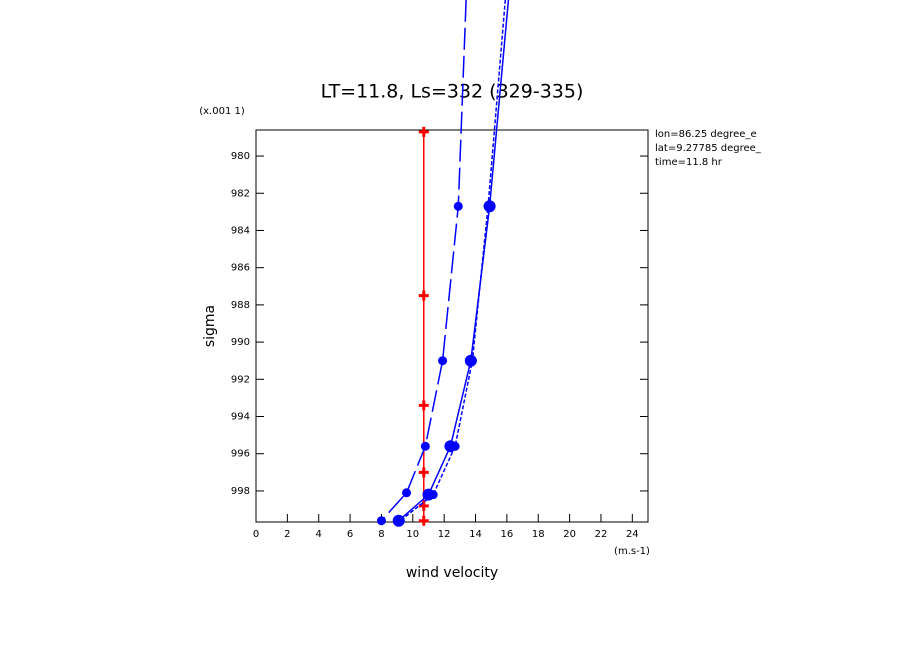 This screenshot has width=904, height=654. Describe the element at coordinates (256, 534) in the screenshot. I see `x-tick-label: 0` at that location.